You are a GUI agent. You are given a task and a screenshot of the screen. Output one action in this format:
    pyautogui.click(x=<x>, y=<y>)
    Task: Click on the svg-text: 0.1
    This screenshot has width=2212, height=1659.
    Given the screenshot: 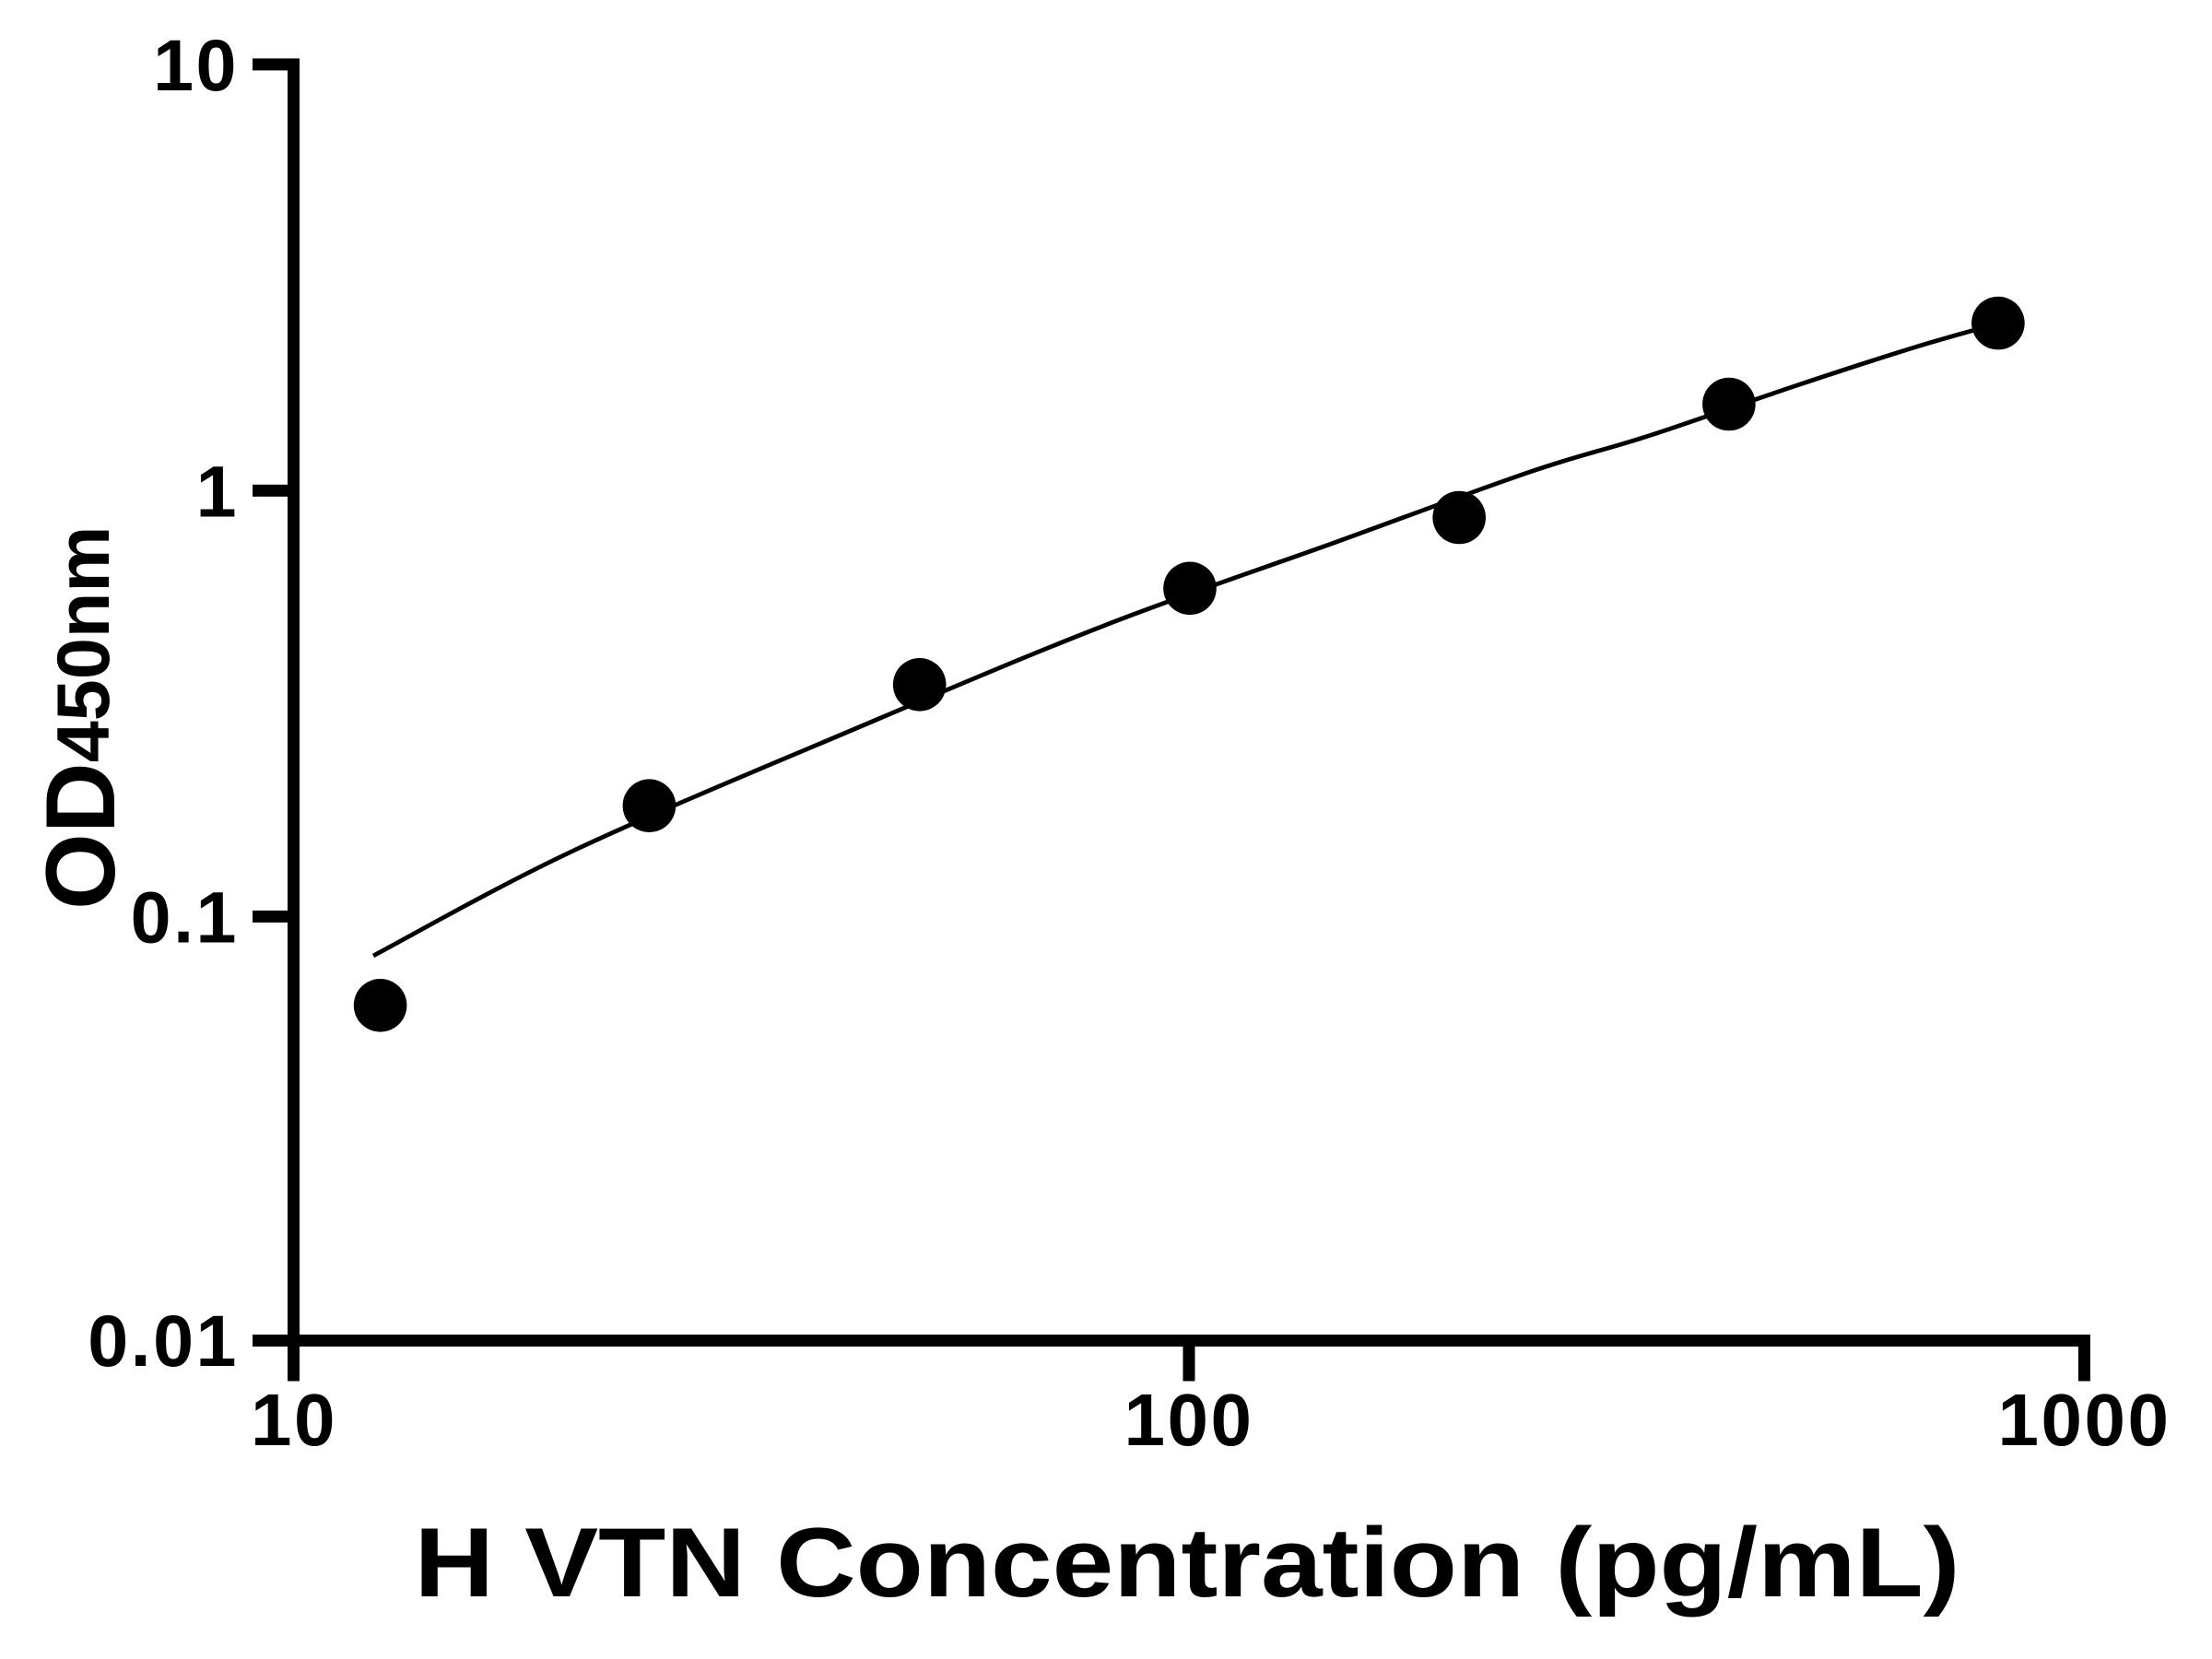 What is the action you would take?
    pyautogui.click(x=185, y=917)
    